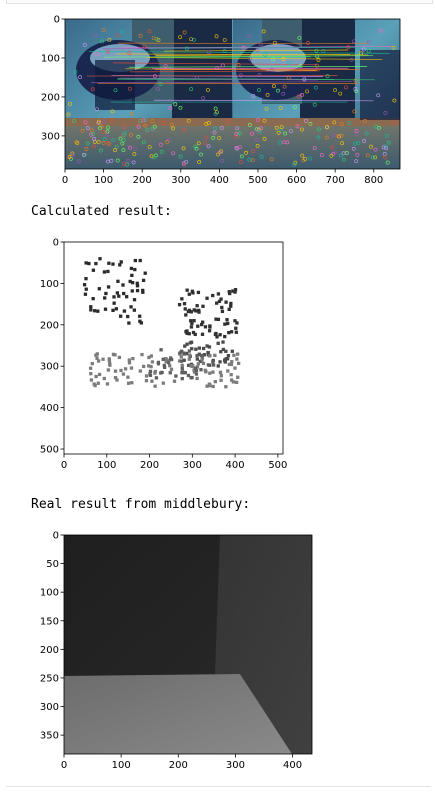 The width and height of the screenshot is (435, 792). Describe the element at coordinates (178, 765) in the screenshot. I see `x-tick-label: 200` at that location.